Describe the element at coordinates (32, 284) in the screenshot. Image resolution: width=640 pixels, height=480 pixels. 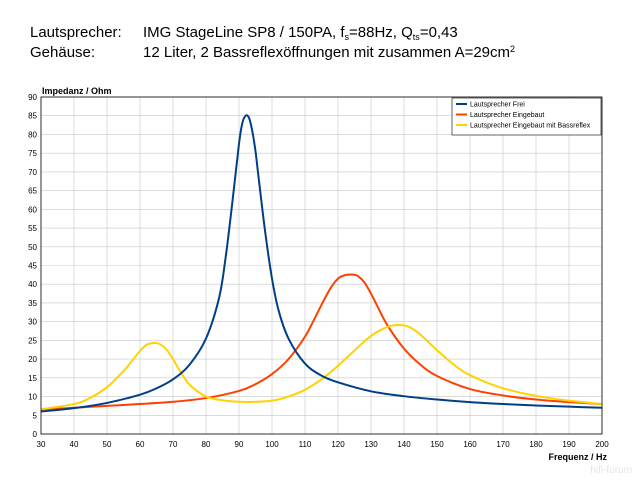
I see `y-tick-label: 40` at that location.